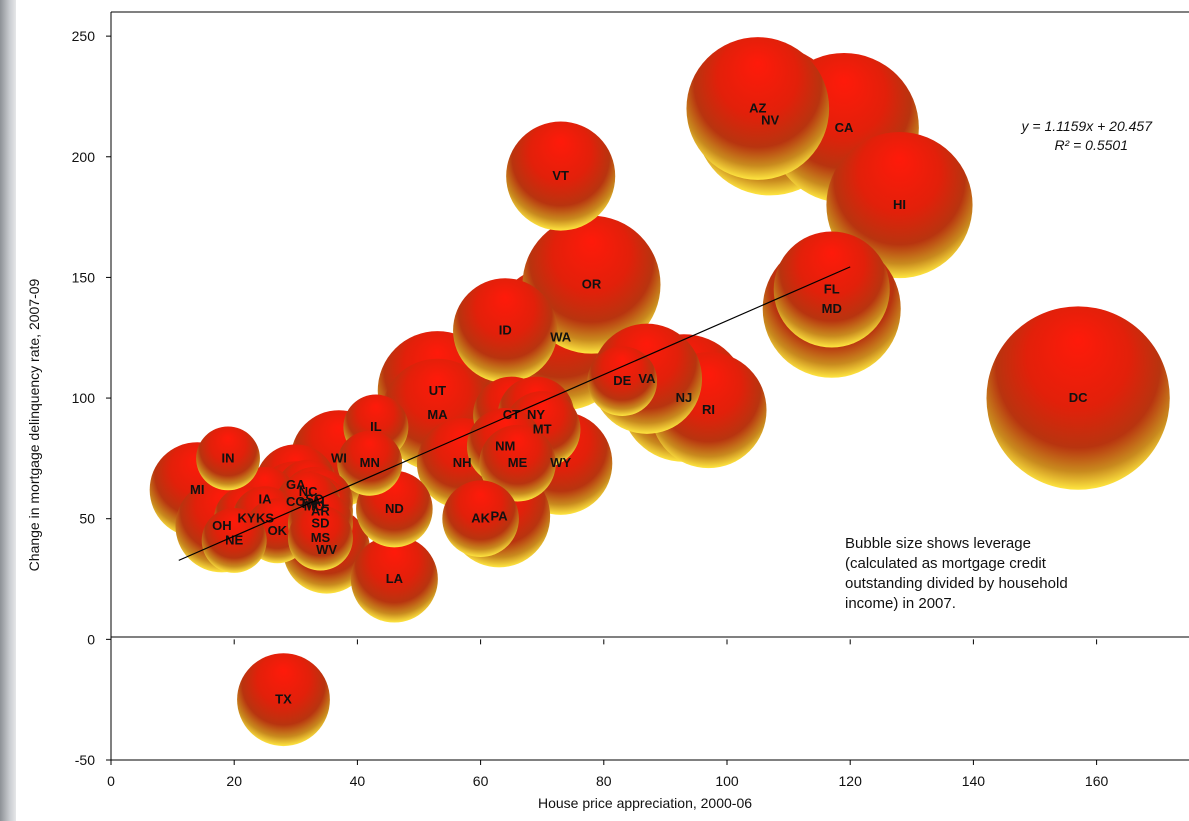  Describe the element at coordinates (832, 308) in the screenshot. I see `bubble-label-md: MD` at that location.